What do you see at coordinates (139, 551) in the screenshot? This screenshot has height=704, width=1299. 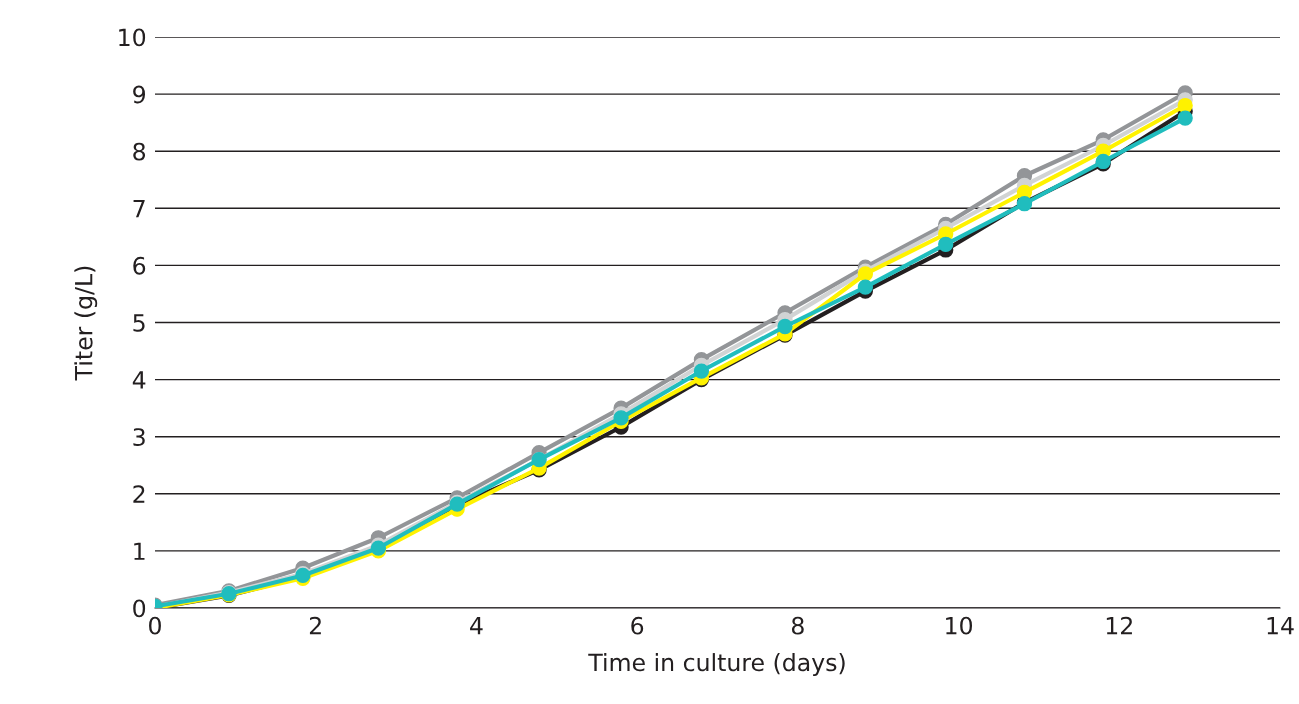 I see `y-tick-label: 1` at bounding box center [139, 551].